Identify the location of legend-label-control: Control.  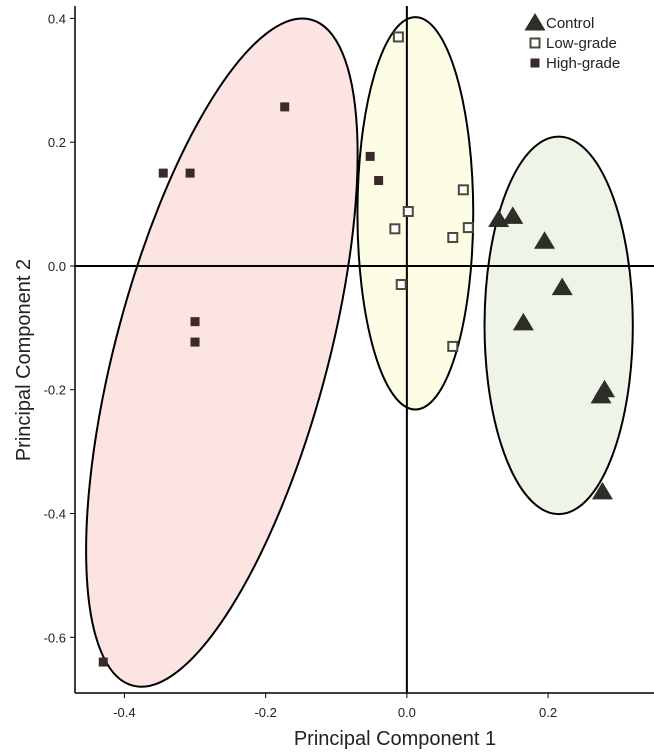
(570, 23).